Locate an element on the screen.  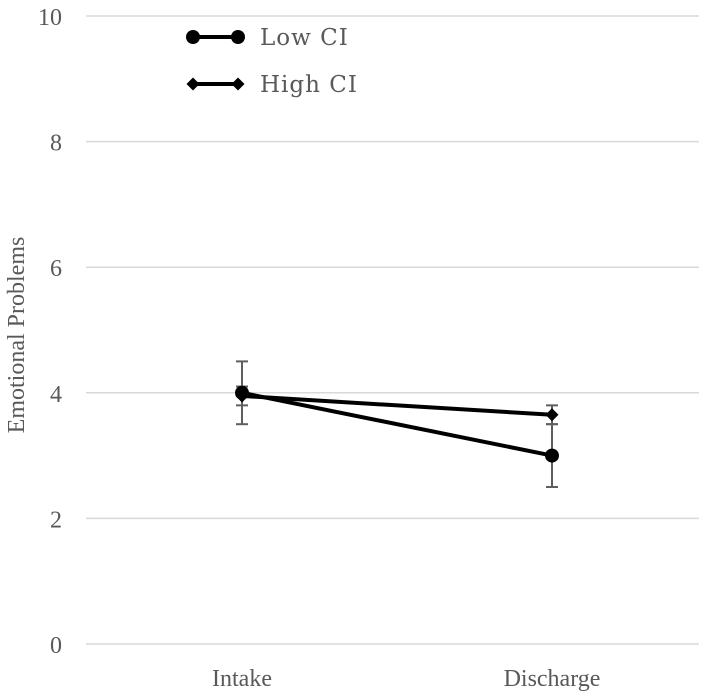
y-tick-label: 2 is located at coordinates (56, 520).